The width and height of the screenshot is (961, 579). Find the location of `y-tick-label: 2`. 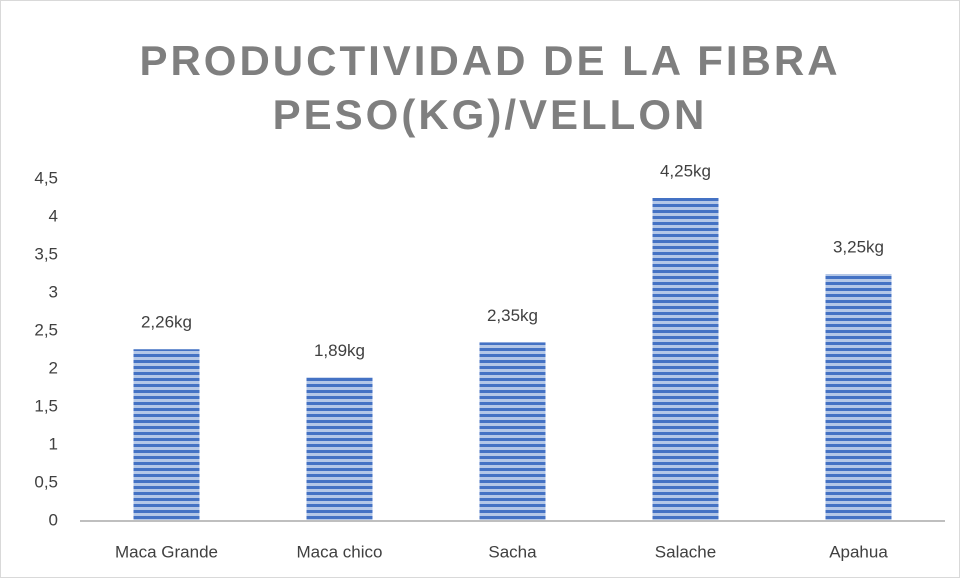

y-tick-label: 2 is located at coordinates (53, 367).